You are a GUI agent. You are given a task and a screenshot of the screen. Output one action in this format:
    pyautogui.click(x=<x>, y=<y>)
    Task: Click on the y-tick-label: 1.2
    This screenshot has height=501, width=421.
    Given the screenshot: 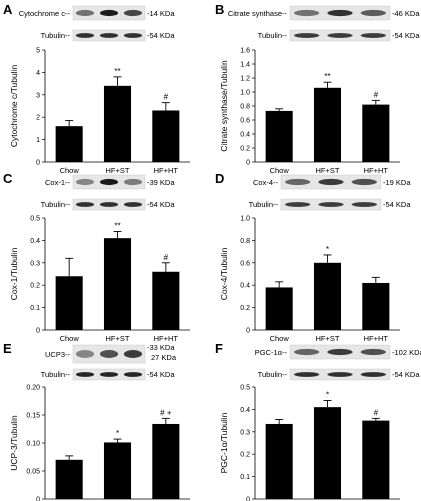 What is the action you would take?
    pyautogui.click(x=245, y=79)
    